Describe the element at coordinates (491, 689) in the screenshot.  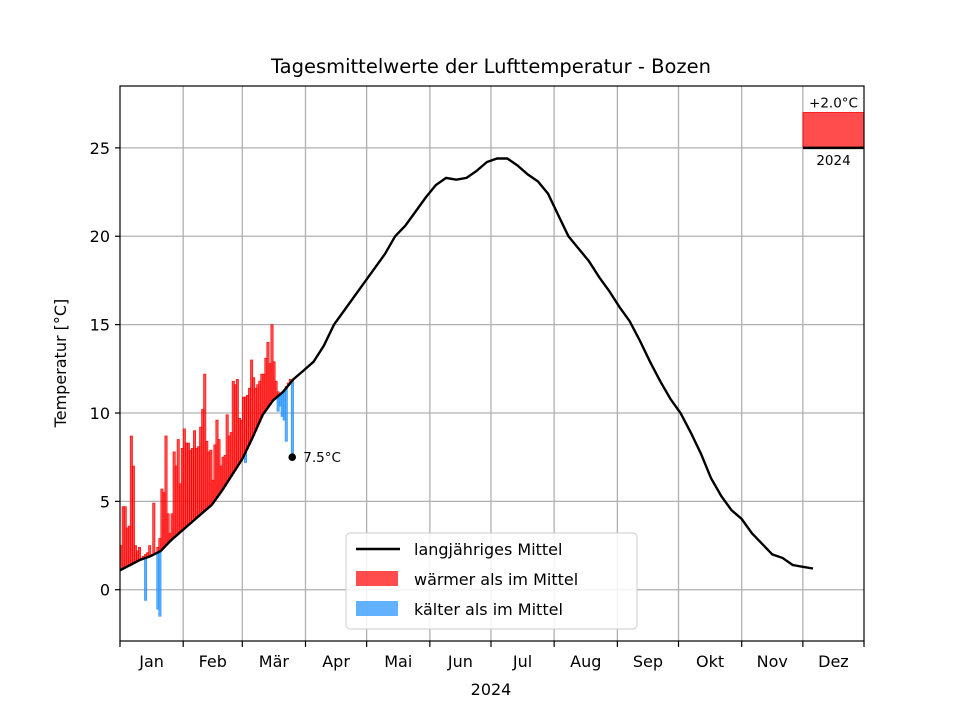
I see `x-axis-label: 2024` at that location.